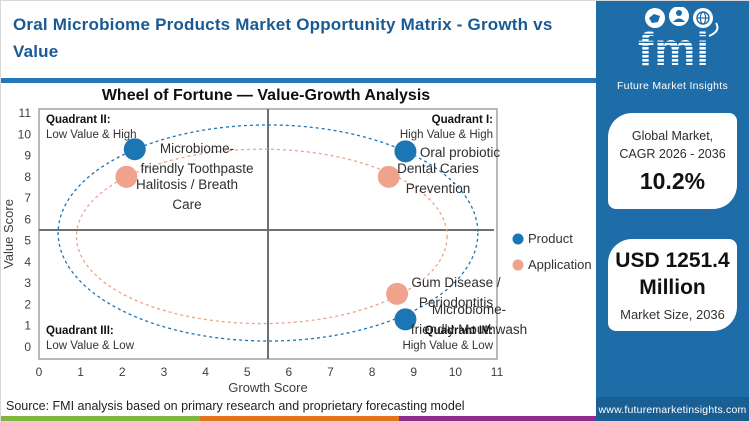 The height and width of the screenshot is (422, 750). I want to click on x-tick-label: 7, so click(330, 372).